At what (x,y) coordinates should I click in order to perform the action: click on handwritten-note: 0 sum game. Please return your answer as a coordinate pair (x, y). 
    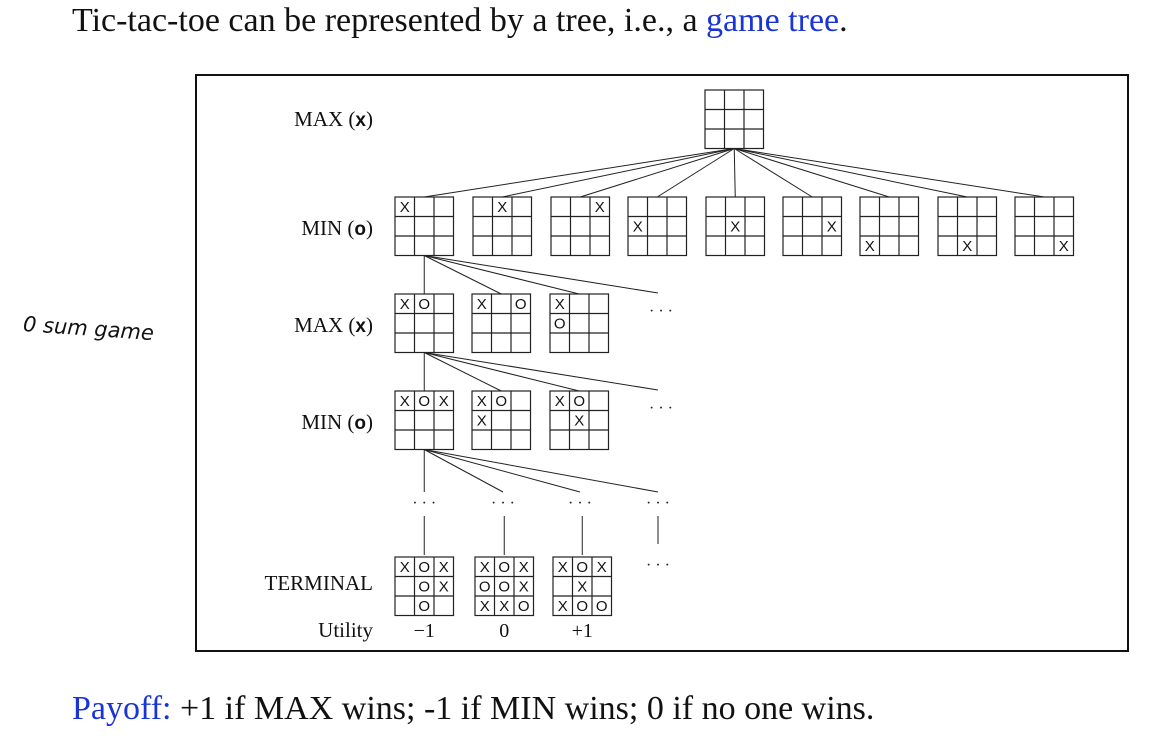
    Looking at the image, I should click on (88, 329).